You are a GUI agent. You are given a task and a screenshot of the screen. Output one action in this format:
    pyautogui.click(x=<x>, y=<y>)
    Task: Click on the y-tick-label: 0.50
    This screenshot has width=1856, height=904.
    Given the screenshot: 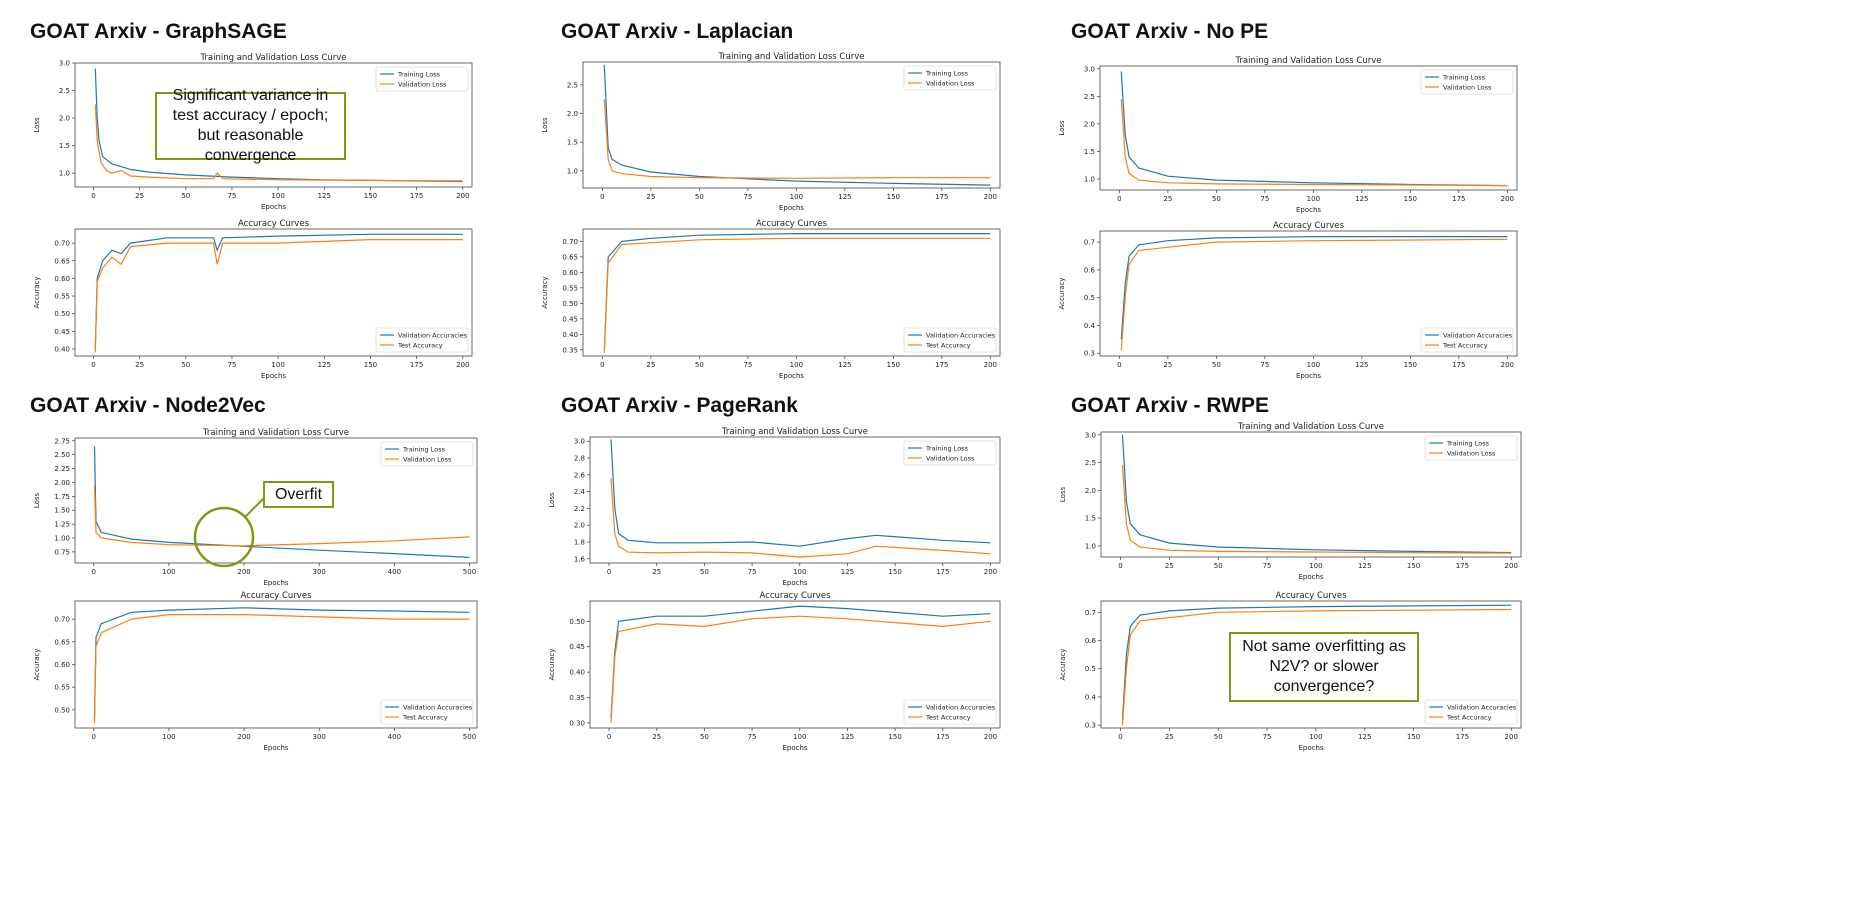 What is the action you would take?
    pyautogui.click(x=570, y=304)
    